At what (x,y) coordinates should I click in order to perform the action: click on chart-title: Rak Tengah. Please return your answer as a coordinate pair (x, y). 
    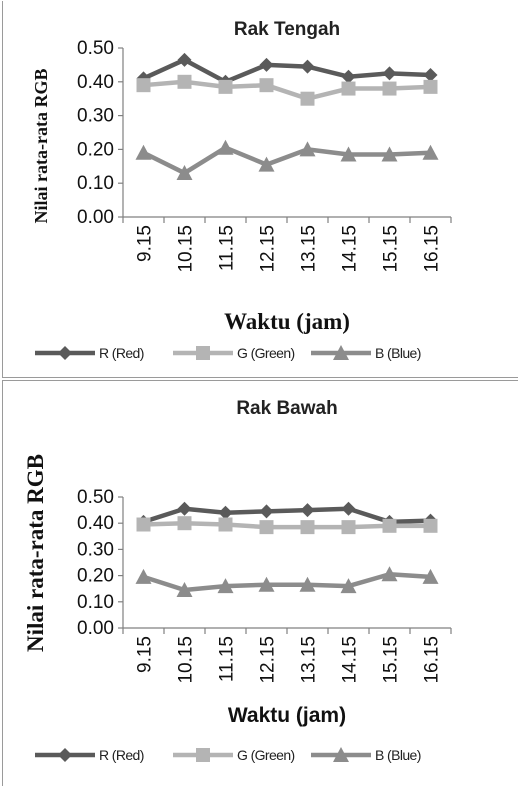
    Looking at the image, I should click on (287, 29).